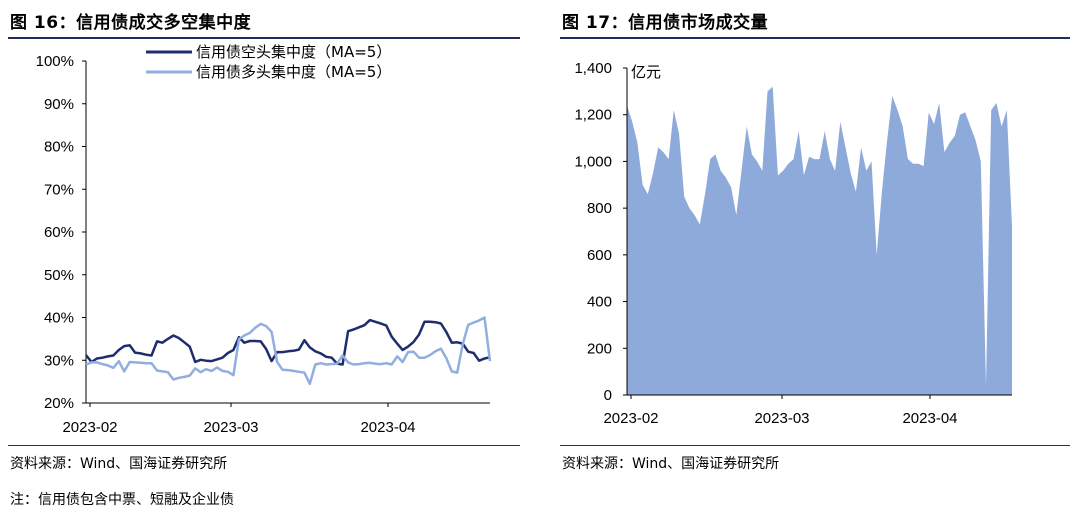 This screenshot has width=1080, height=515. I want to click on y-tick-label: 80%, so click(59, 147).